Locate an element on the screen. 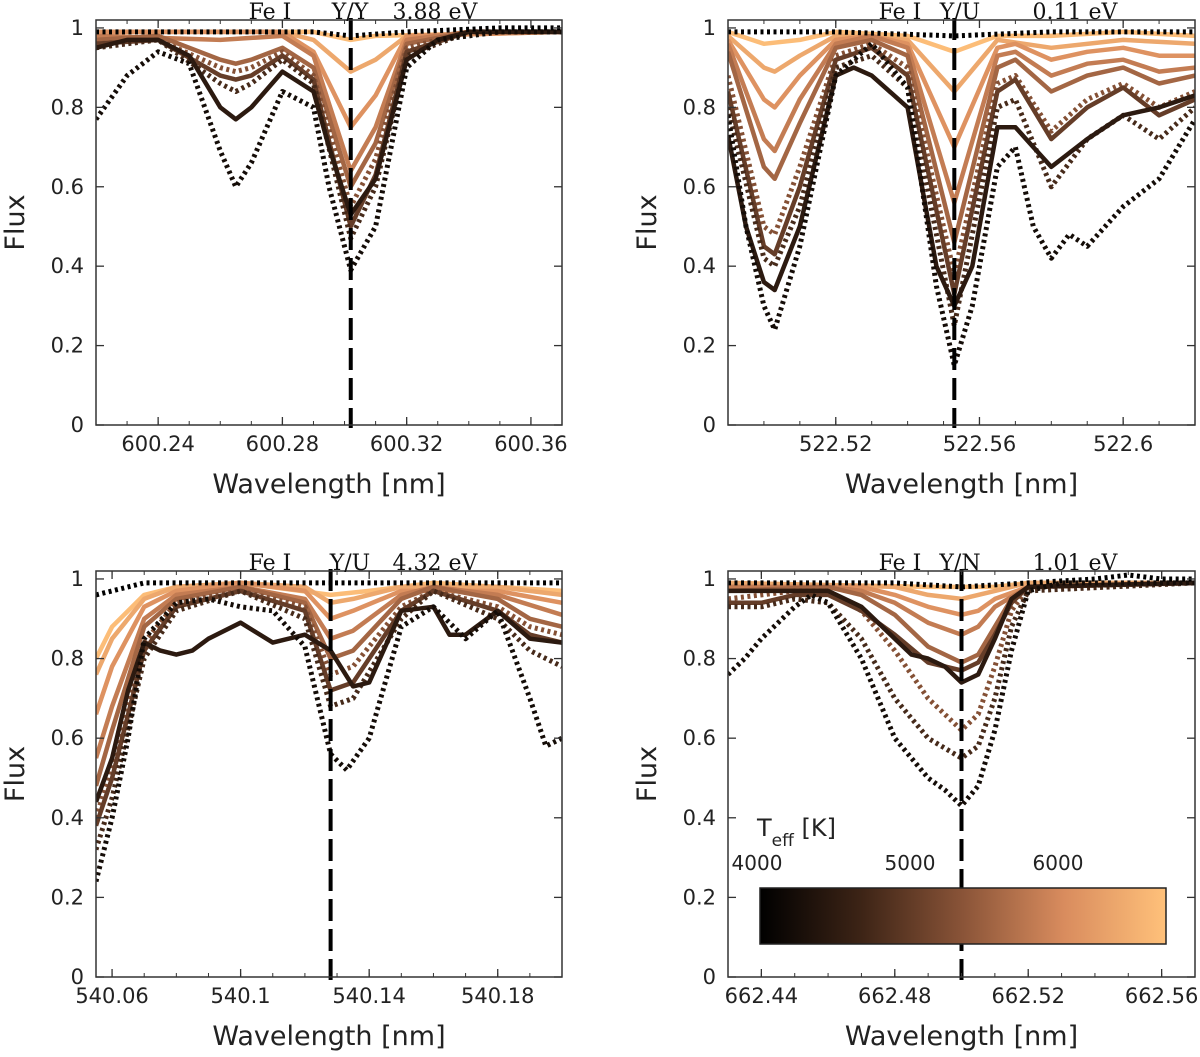 The height and width of the screenshot is (1057, 1200). x-tick-label: 522.6 is located at coordinates (1123, 444).